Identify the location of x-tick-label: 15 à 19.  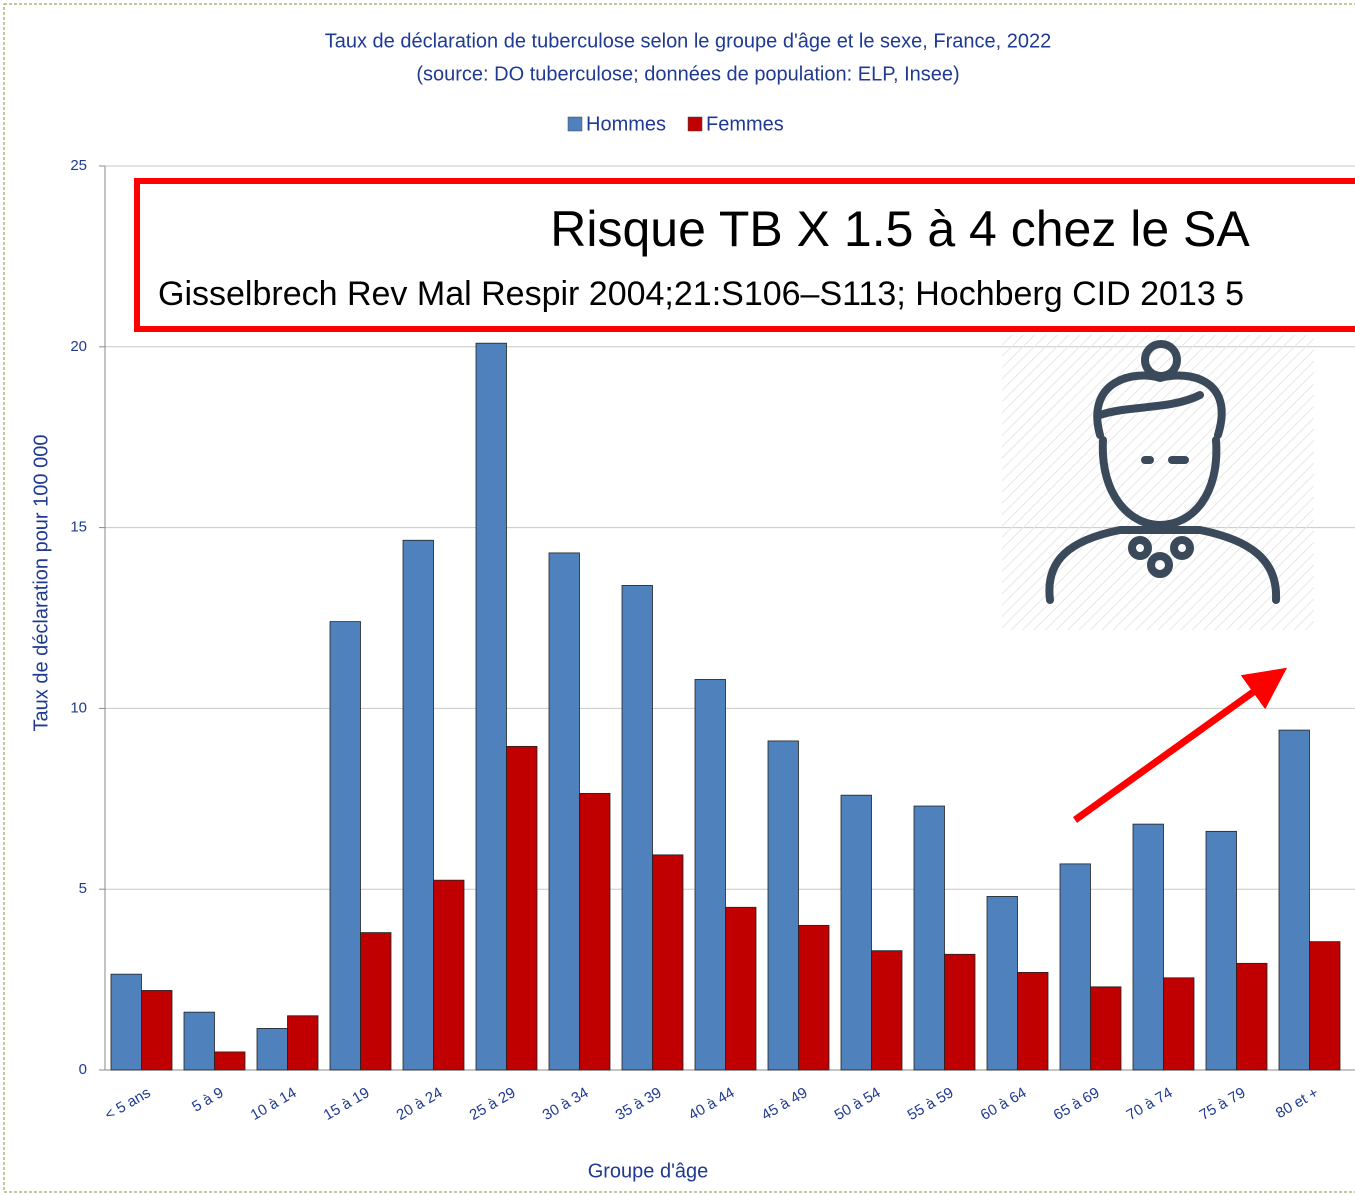
(347, 1104).